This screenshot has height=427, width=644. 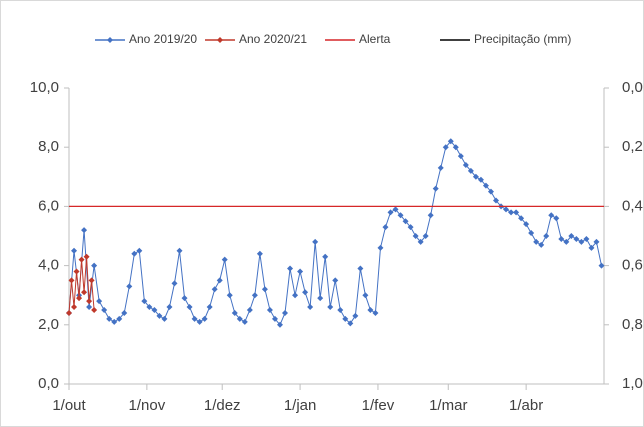 I want to click on y2-tick-label: 0,6, so click(x=632, y=265).